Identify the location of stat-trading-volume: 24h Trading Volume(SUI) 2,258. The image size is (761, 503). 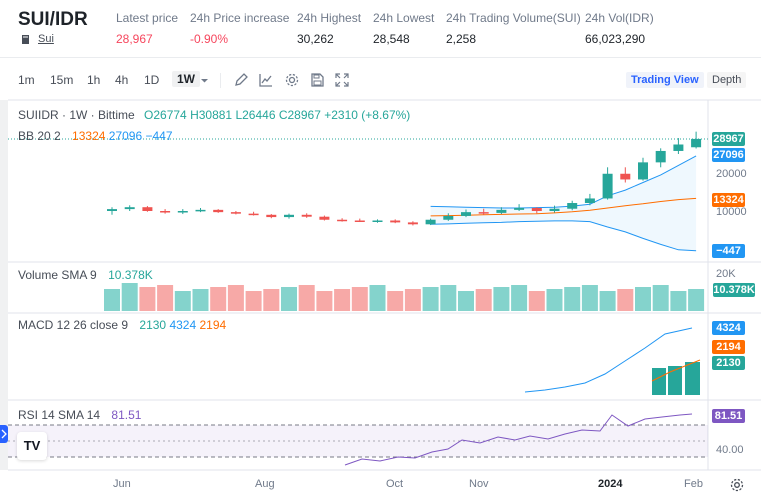
(513, 28).